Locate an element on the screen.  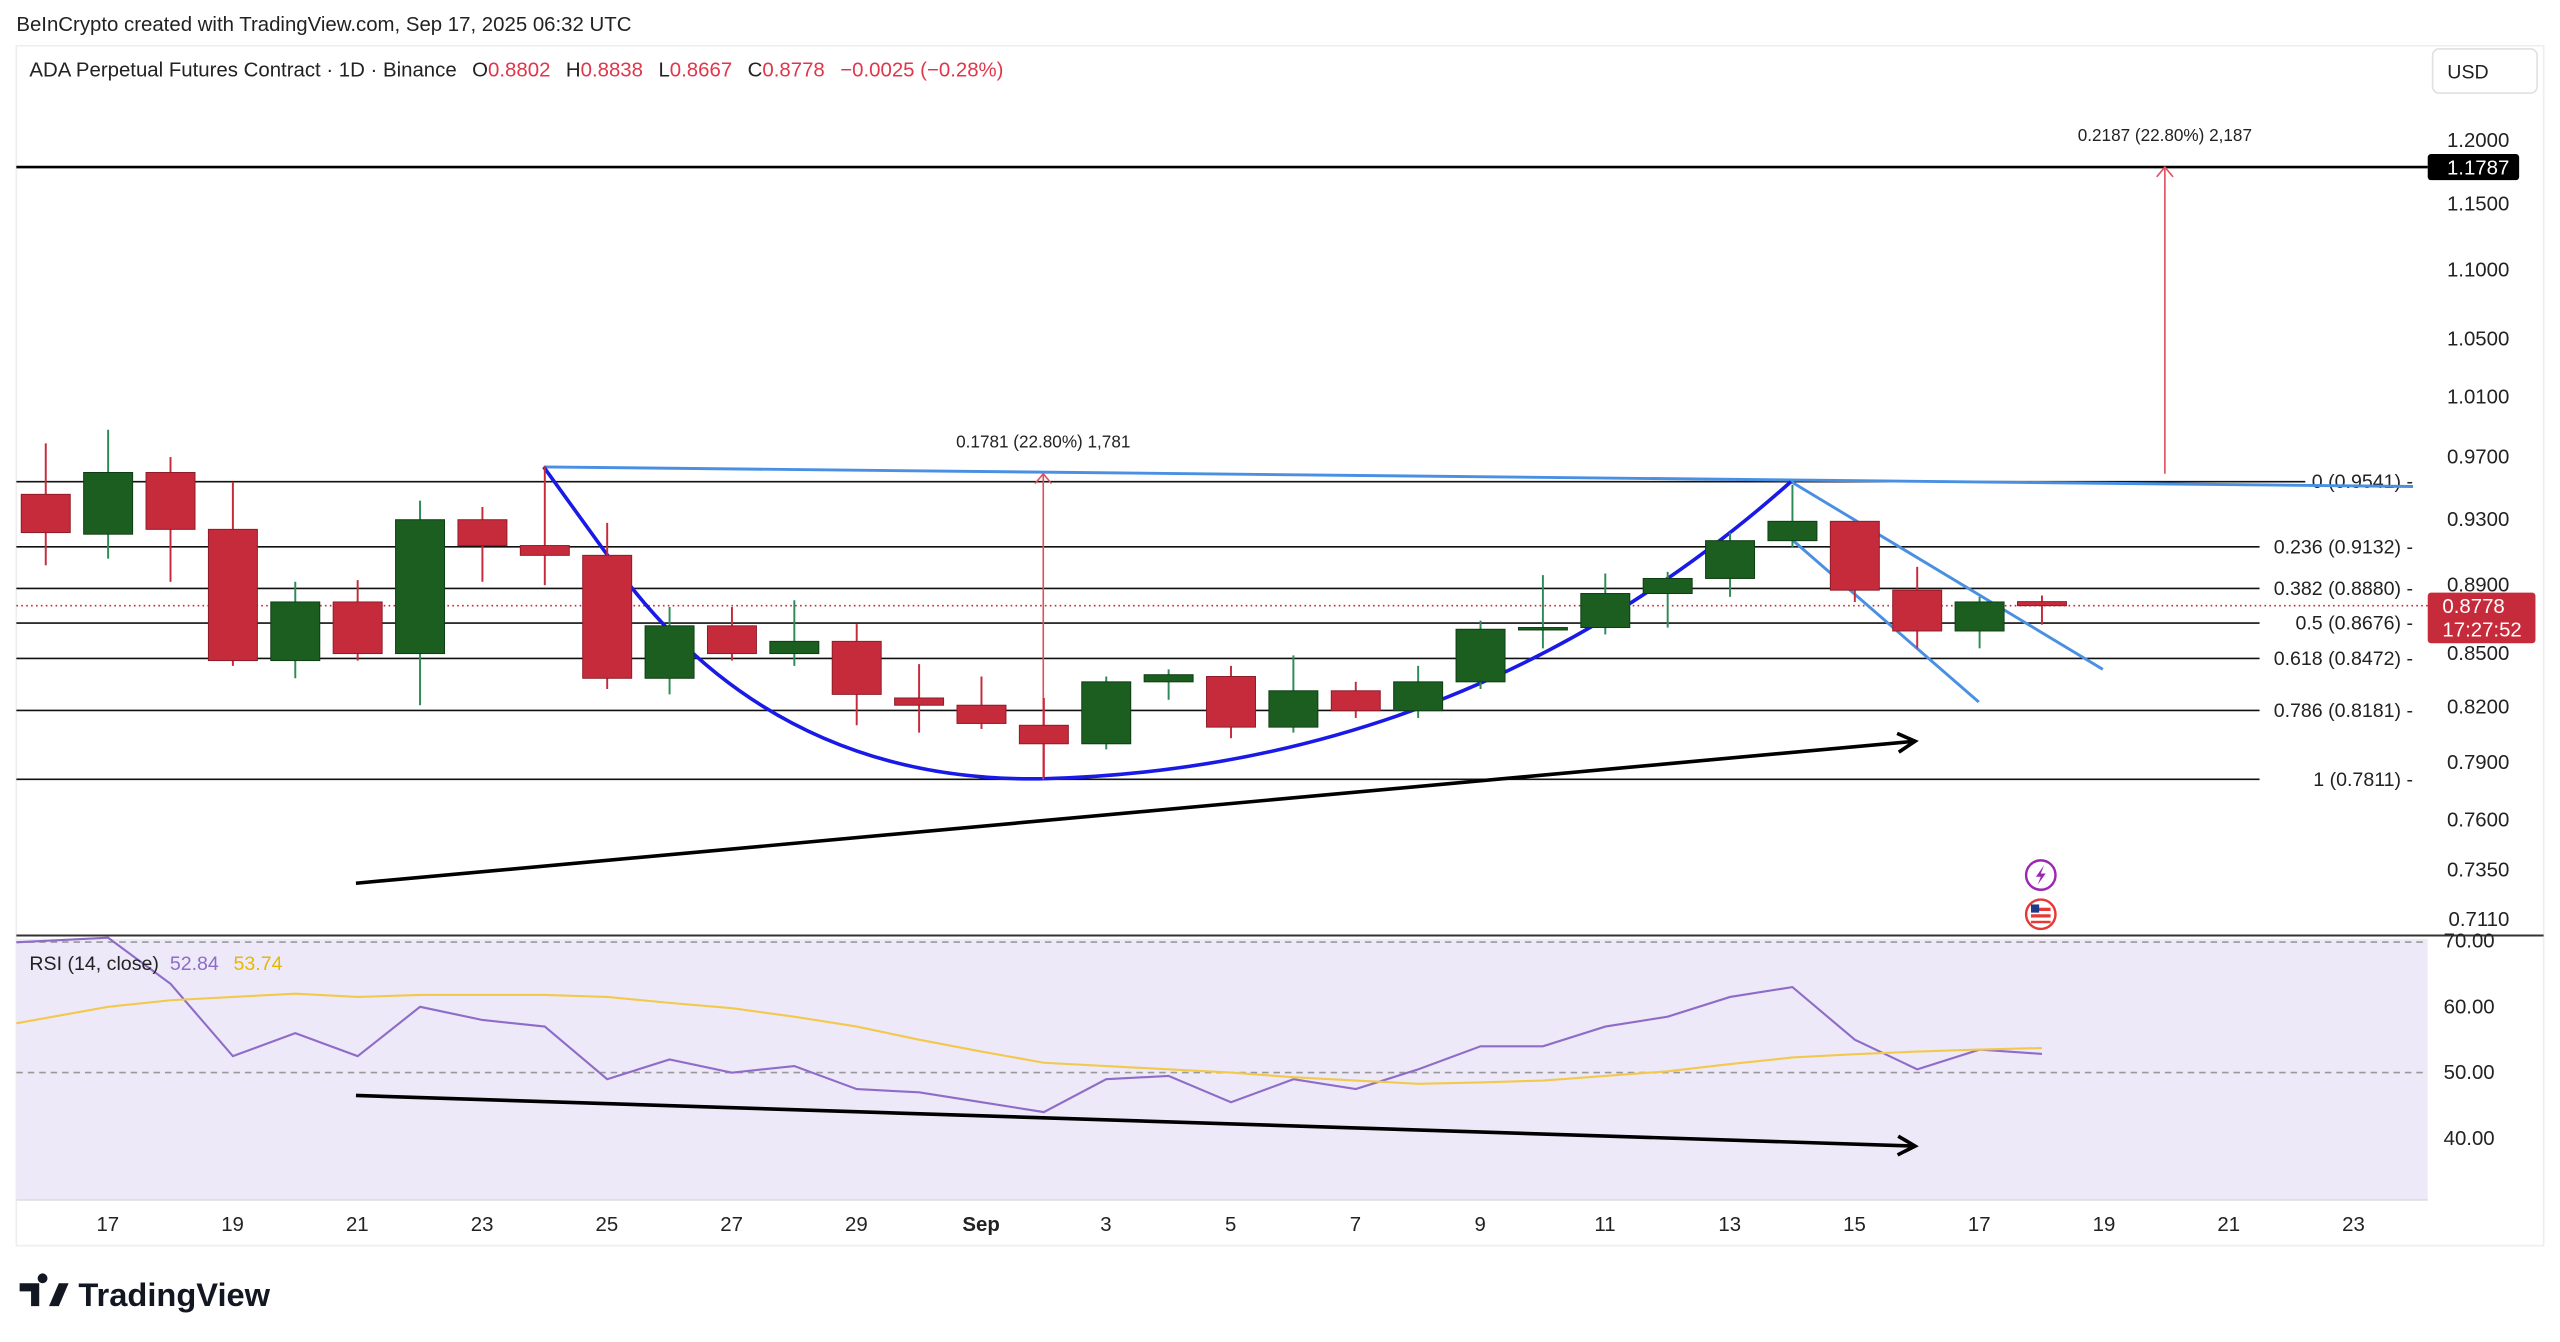
time-axis-tick: 23 is located at coordinates (482, 1225).